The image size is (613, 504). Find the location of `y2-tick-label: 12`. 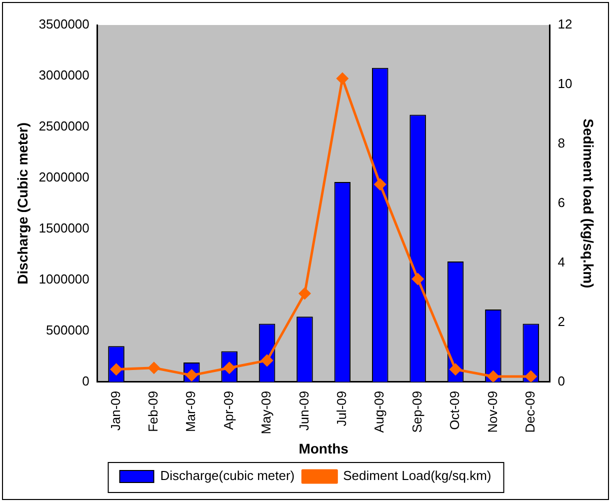

y2-tick-label: 12 is located at coordinates (565, 24).